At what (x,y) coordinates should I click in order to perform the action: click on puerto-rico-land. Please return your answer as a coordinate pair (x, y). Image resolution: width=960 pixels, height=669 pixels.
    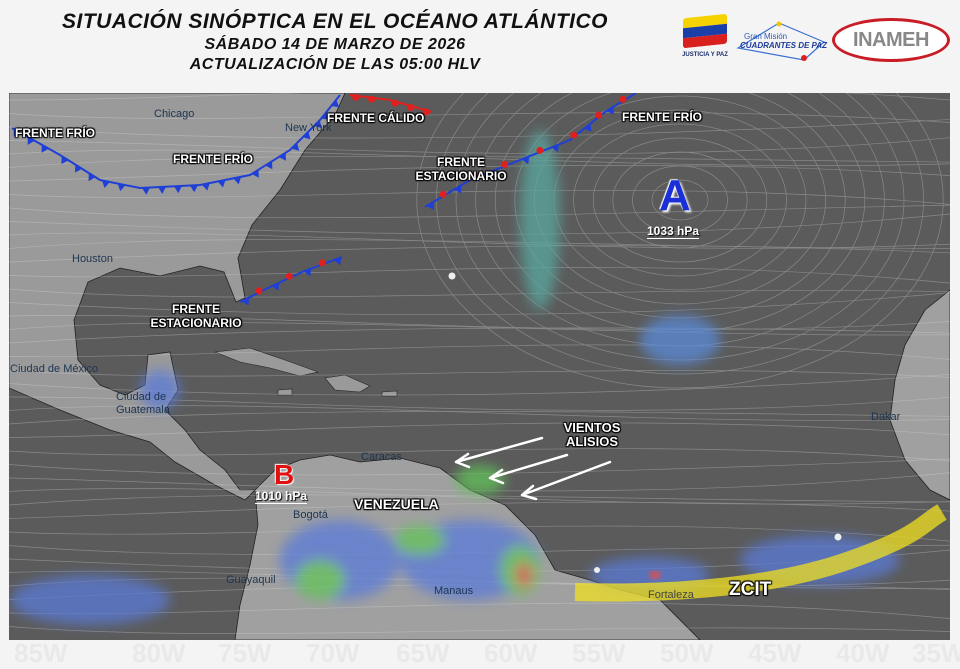
    Looking at the image, I should click on (389, 393).